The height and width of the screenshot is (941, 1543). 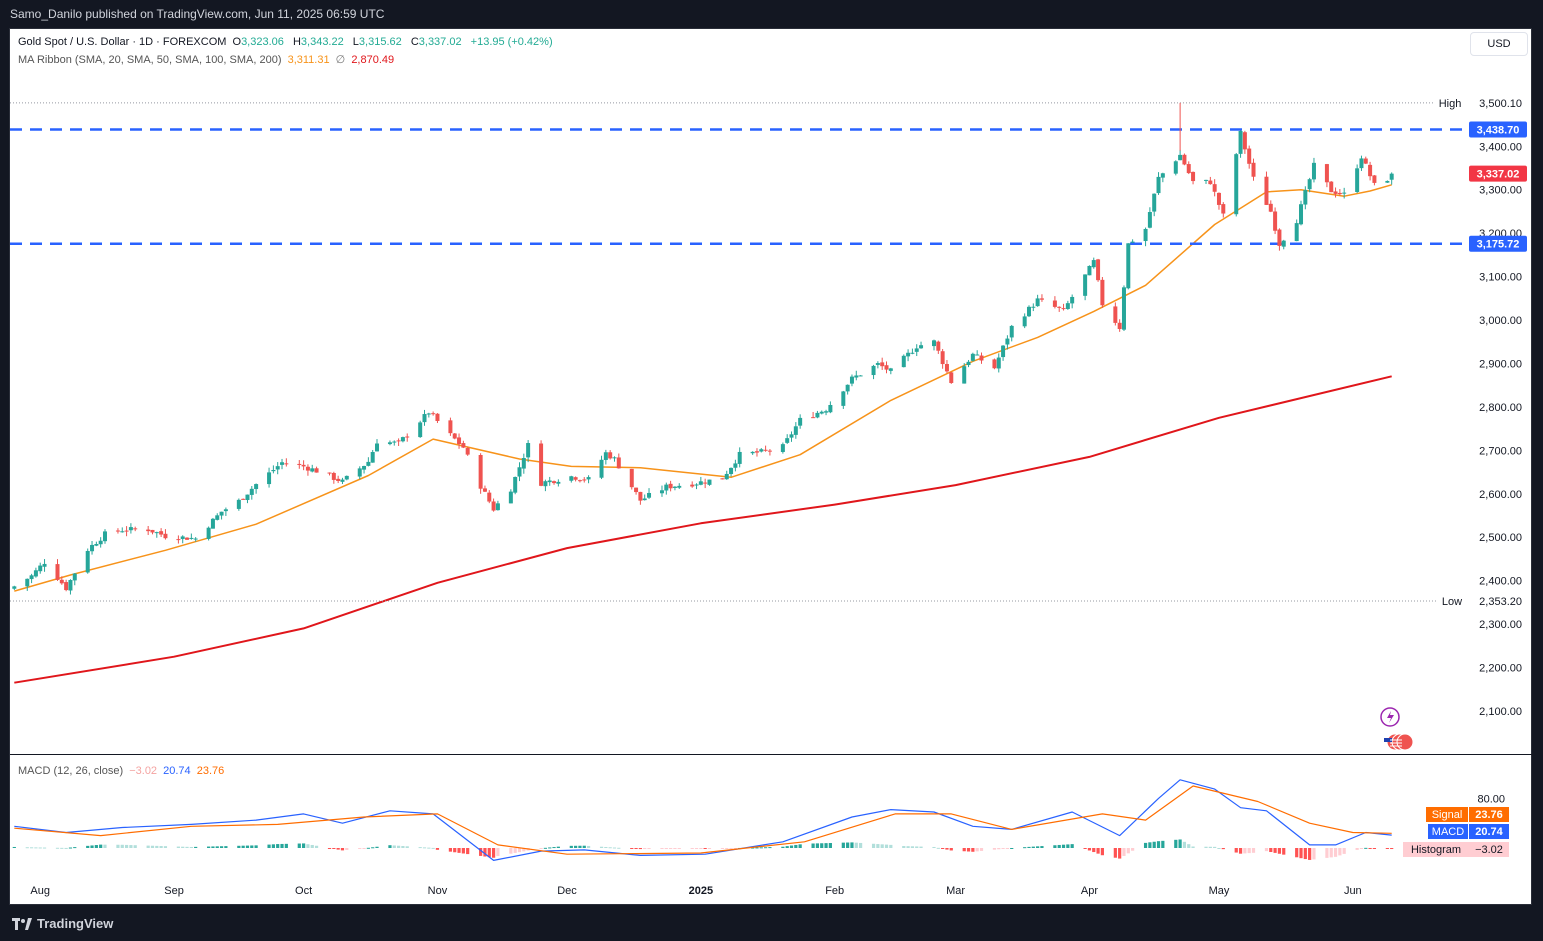 I want to click on close-value: 3,337.02, so click(x=440, y=42).